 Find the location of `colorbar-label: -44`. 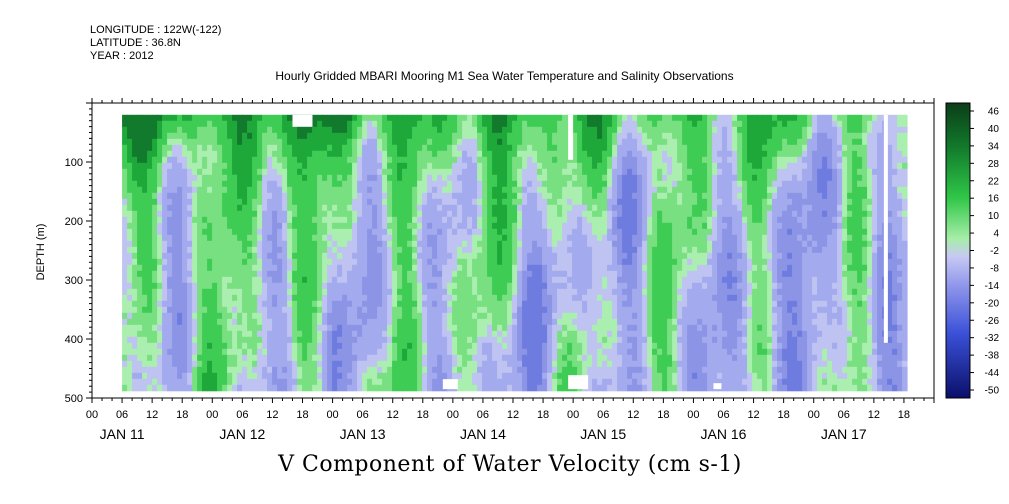

colorbar-label: -44 is located at coordinates (992, 373).